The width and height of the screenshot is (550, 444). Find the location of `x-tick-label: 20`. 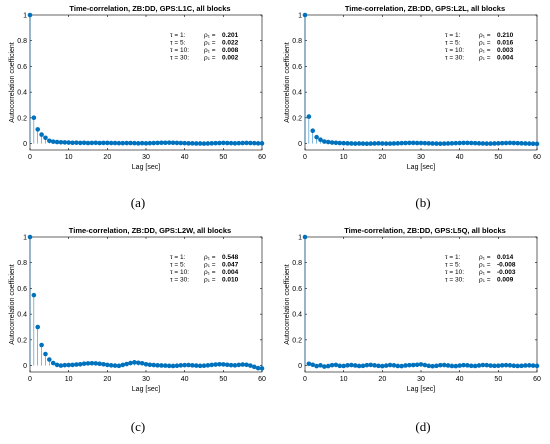

x-tick-label: 20 is located at coordinates (107, 379).